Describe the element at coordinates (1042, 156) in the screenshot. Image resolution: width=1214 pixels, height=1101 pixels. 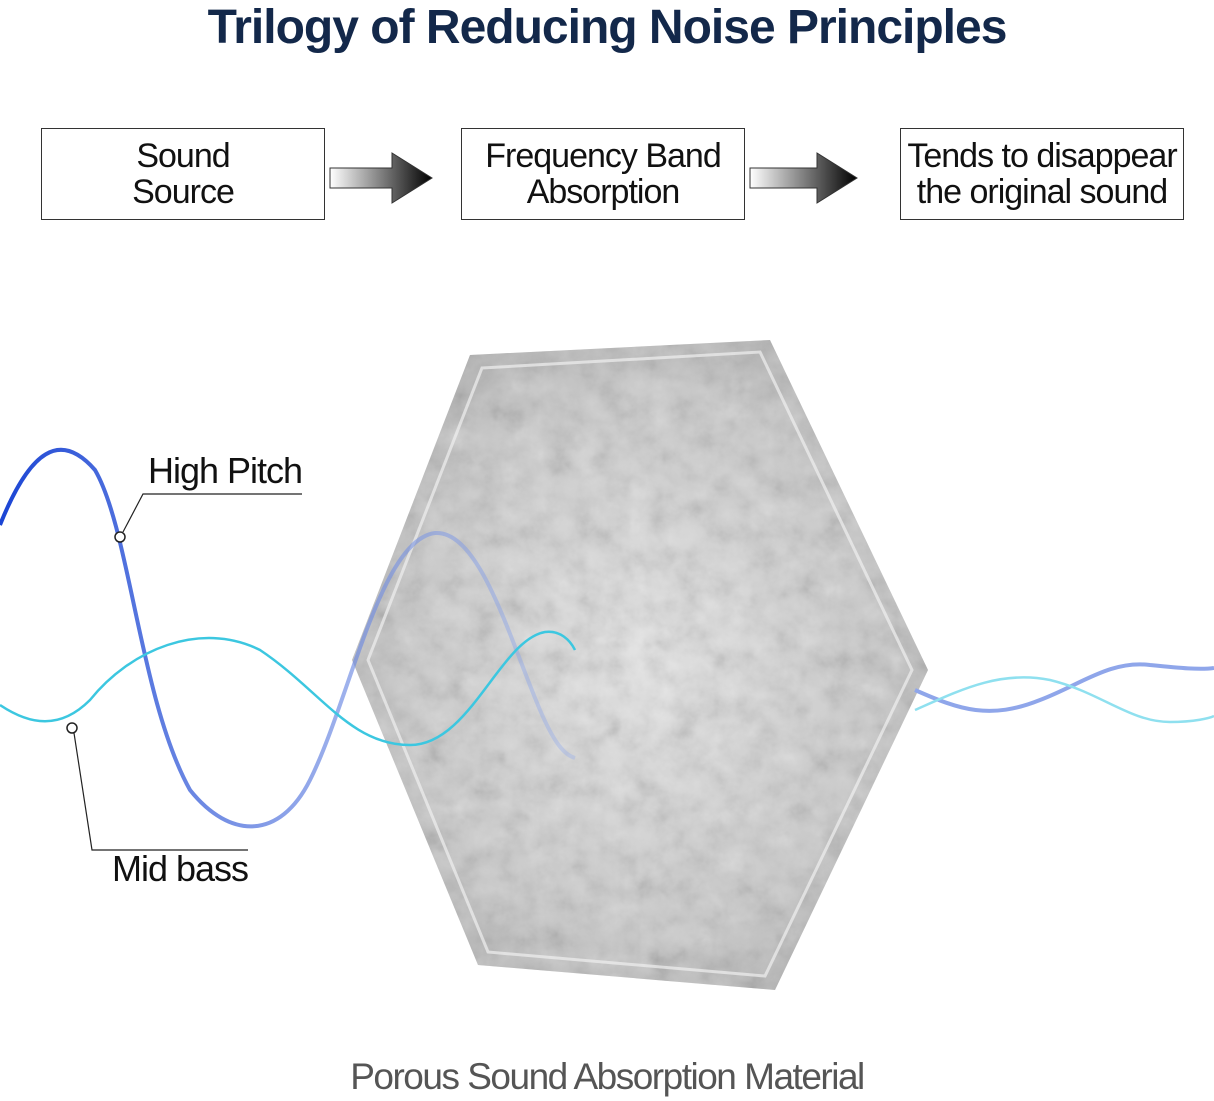
I see `step-text: Tends to disappear` at that location.